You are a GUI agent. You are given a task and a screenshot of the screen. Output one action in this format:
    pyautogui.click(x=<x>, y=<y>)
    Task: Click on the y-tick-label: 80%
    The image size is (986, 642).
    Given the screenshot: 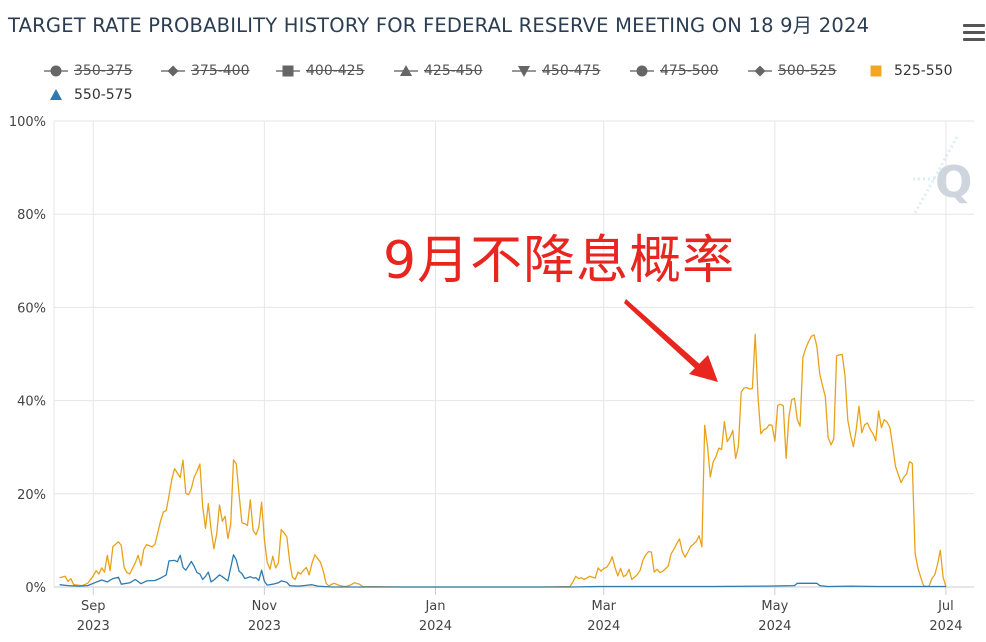 What is the action you would take?
    pyautogui.click(x=31, y=215)
    